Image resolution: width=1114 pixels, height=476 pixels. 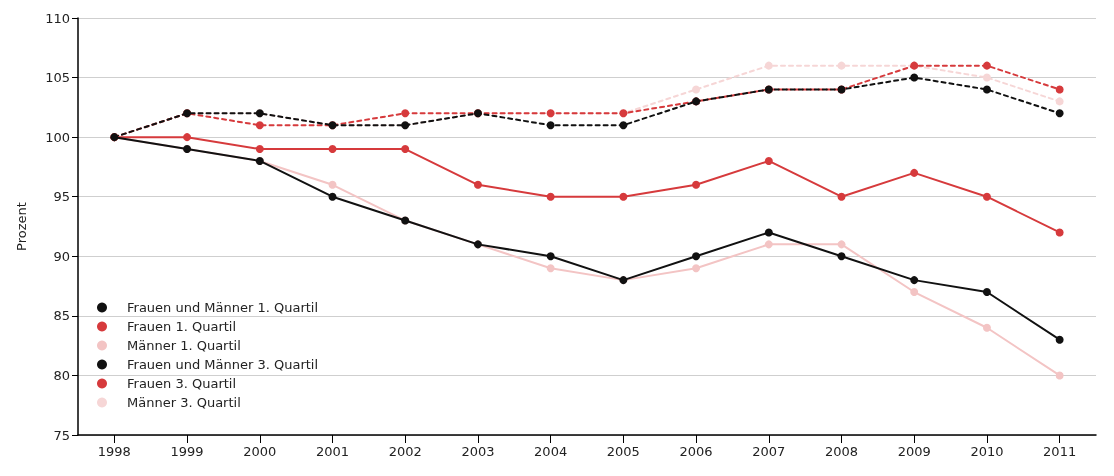 I want to click on legend-label: Frauen und Männer 3. Quartil, so click(x=223, y=364).